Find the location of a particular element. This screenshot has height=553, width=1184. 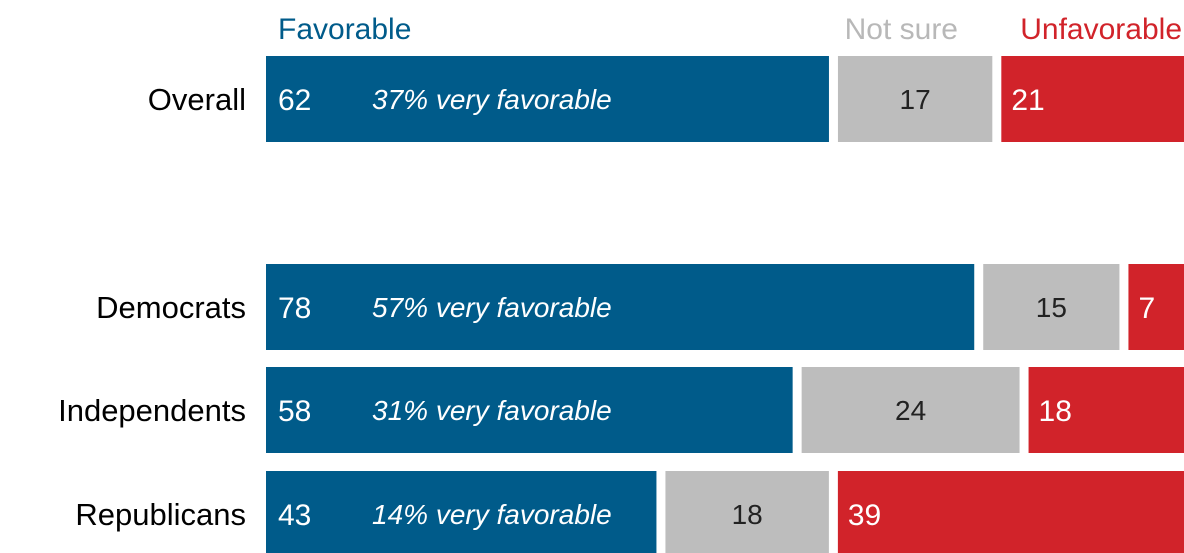

bar-unfavorable-republicans is located at coordinates (1010, 512).